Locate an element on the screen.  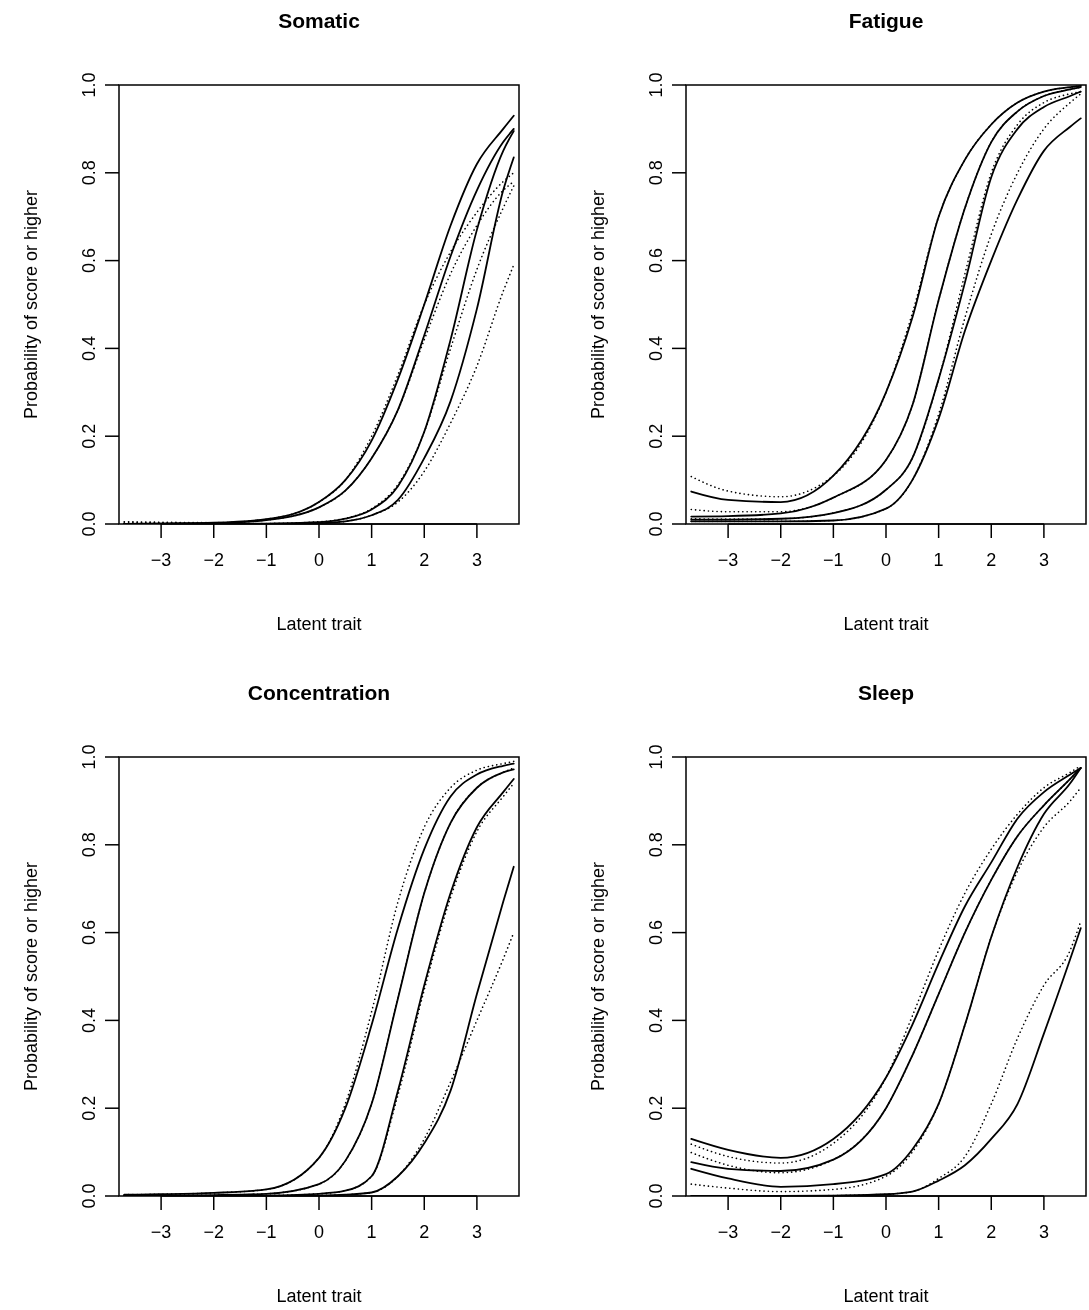
chart-title: Fatigue is located at coordinates (886, 20).